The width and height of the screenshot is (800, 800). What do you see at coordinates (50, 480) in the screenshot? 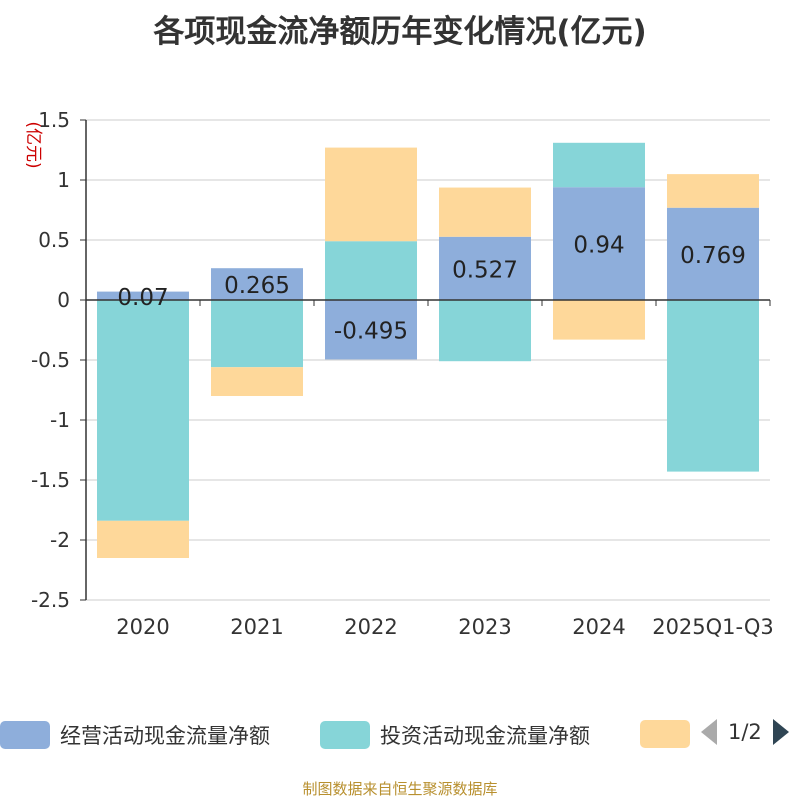
I see `y-tick-label: -1.5` at bounding box center [50, 480].